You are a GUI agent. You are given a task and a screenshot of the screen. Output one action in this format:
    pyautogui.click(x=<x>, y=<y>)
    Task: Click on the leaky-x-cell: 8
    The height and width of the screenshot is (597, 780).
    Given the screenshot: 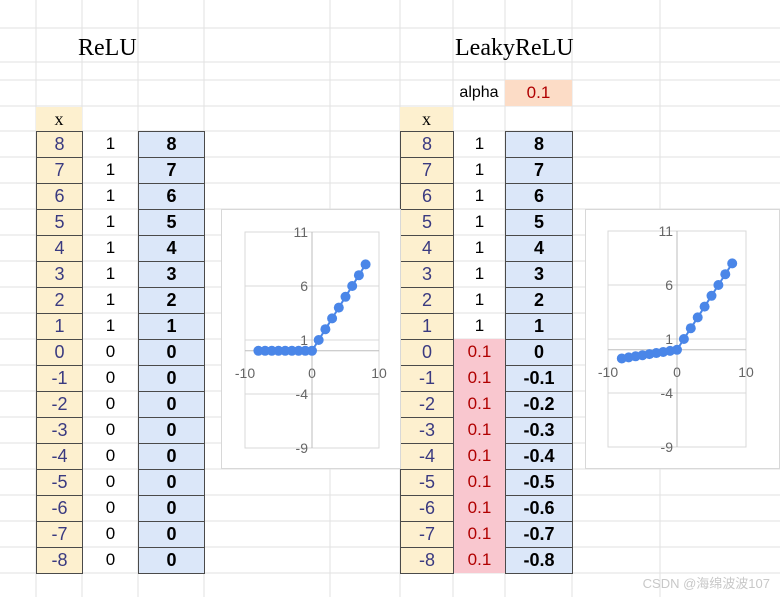 What is the action you would take?
    pyautogui.click(x=427, y=144)
    